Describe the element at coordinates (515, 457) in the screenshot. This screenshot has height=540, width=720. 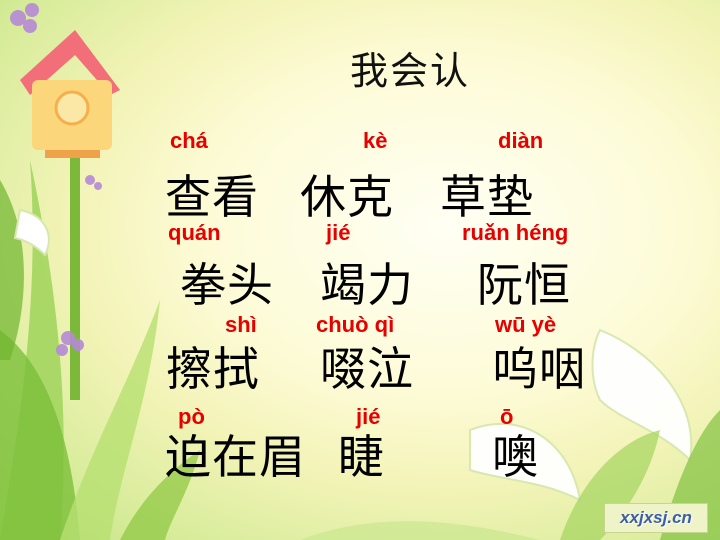
I see `word-o: 噢` at that location.